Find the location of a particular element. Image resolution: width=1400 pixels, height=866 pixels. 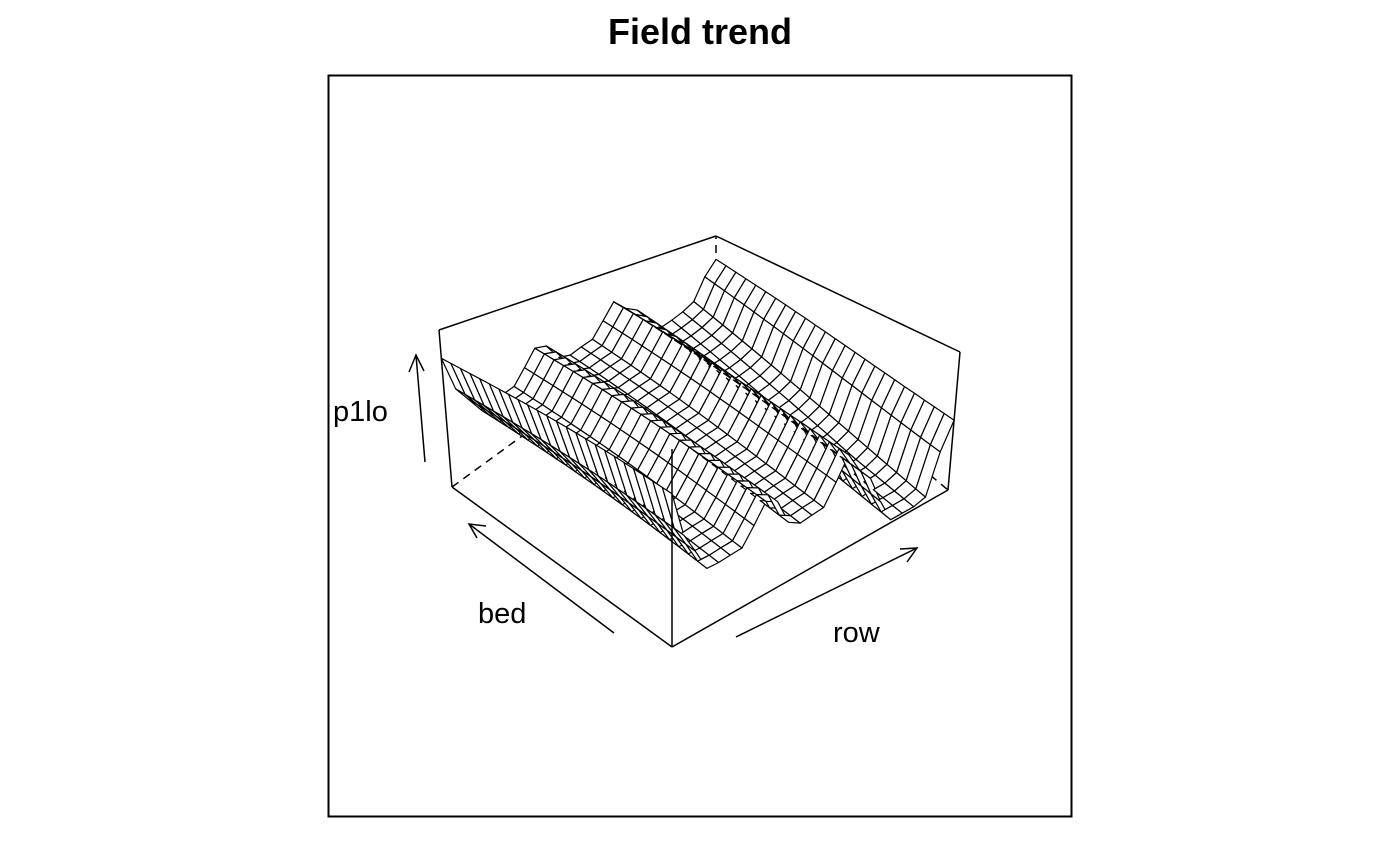

bed-axis-arrow is located at coordinates (541, 578).